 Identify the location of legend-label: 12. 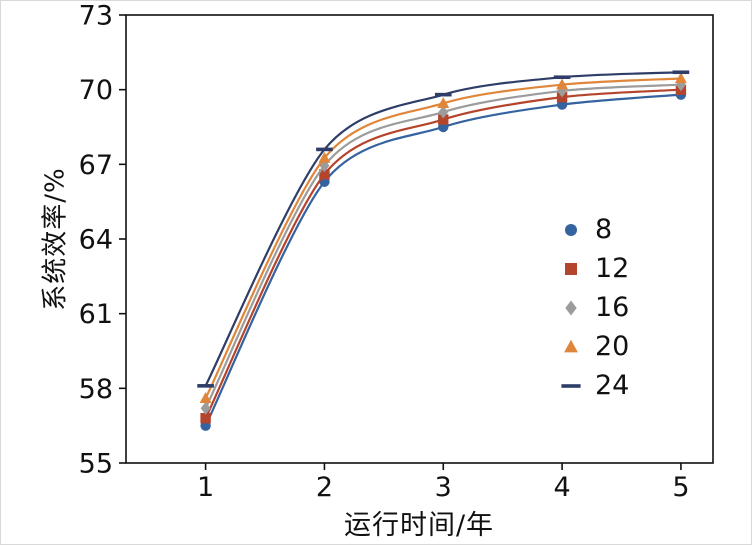
(612, 268).